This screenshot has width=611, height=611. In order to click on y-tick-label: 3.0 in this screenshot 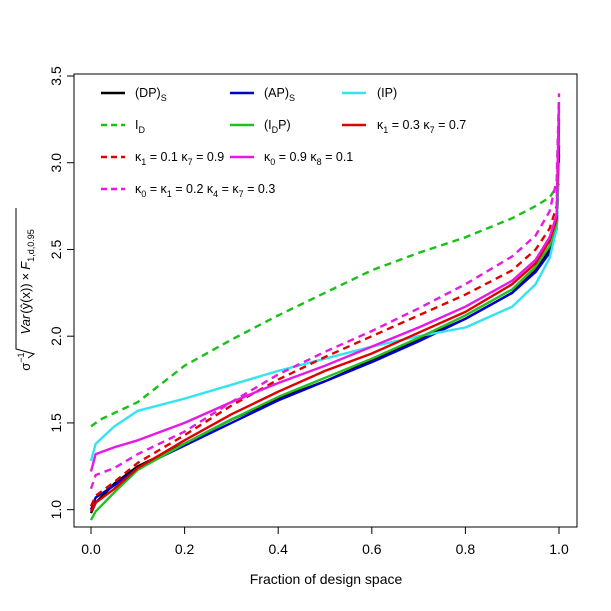, I will do `click(56, 163)`.